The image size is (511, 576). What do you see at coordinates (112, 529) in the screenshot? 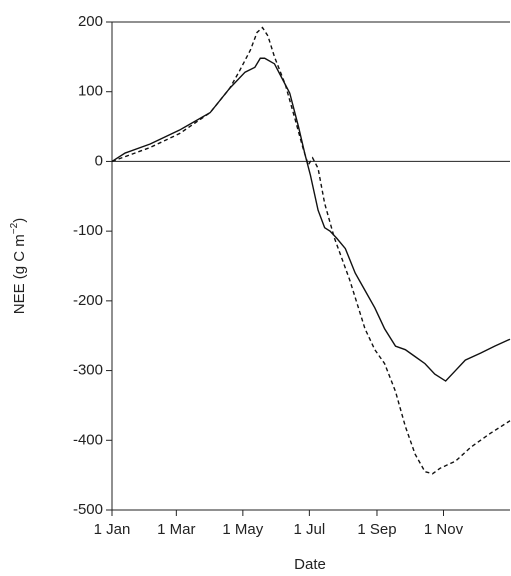
I see `x-tick-label: 1 Jan` at bounding box center [112, 529].